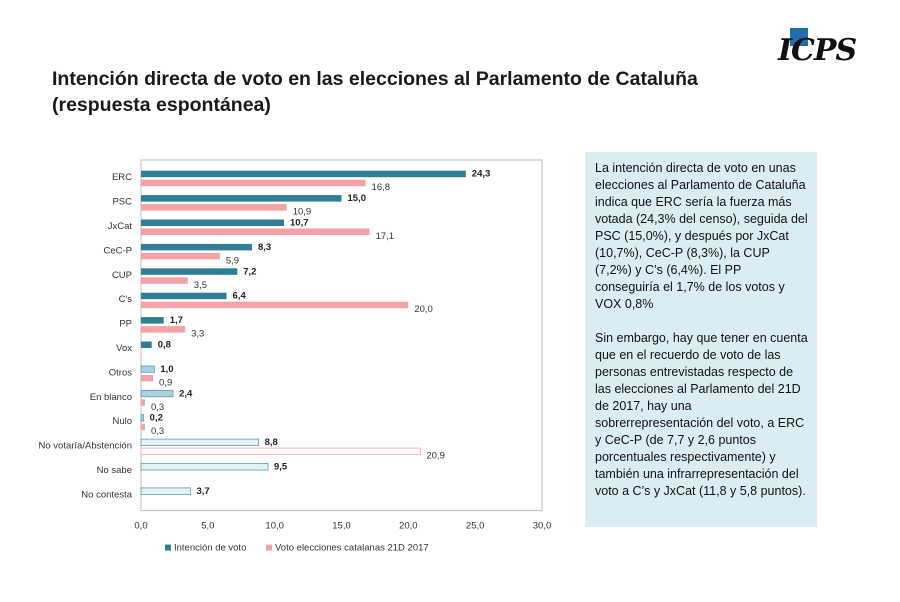 The image size is (900, 602). I want to click on data-label-intencion: 6,4, so click(240, 296).